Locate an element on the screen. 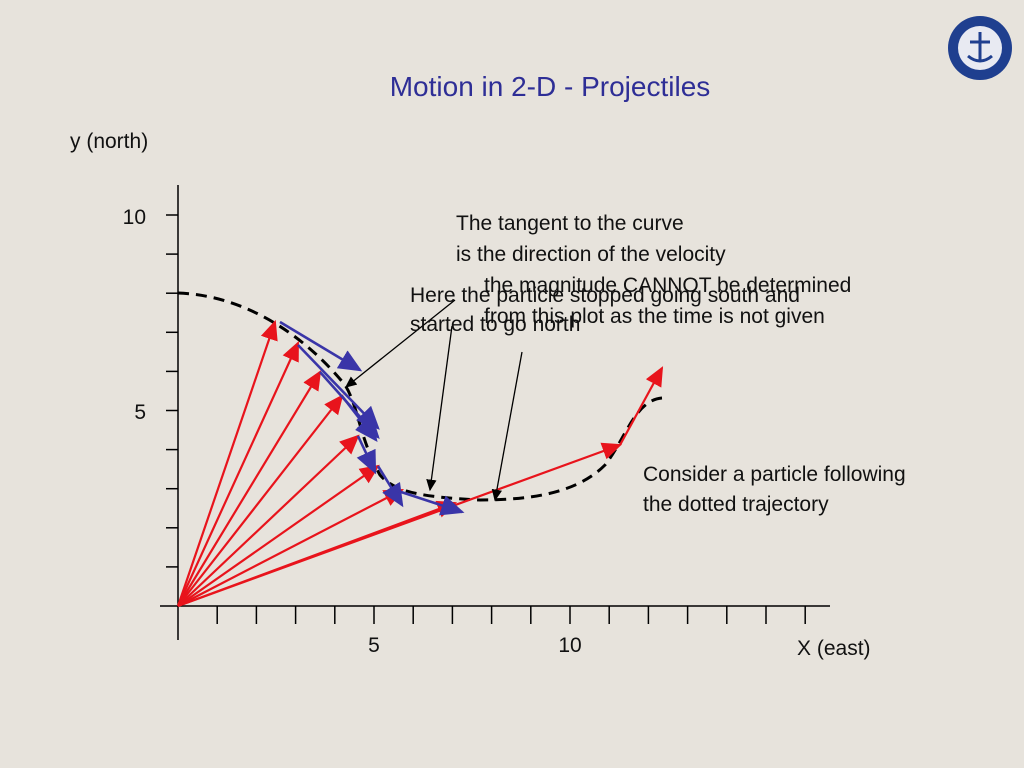  annotation: from this plot as the time is not given is located at coordinates (654, 316).